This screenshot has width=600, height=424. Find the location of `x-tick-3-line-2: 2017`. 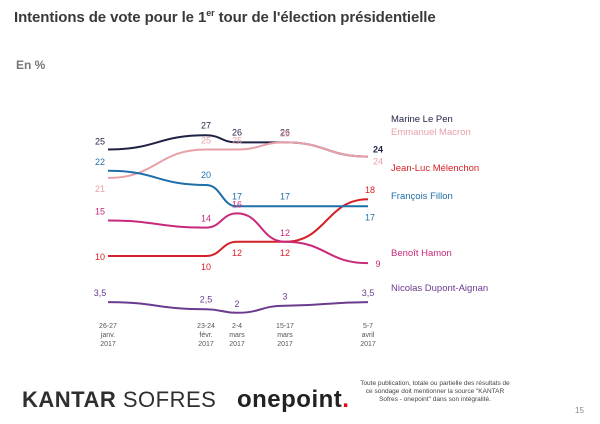

x-tick-3-line-2: 2017 is located at coordinates (285, 344).